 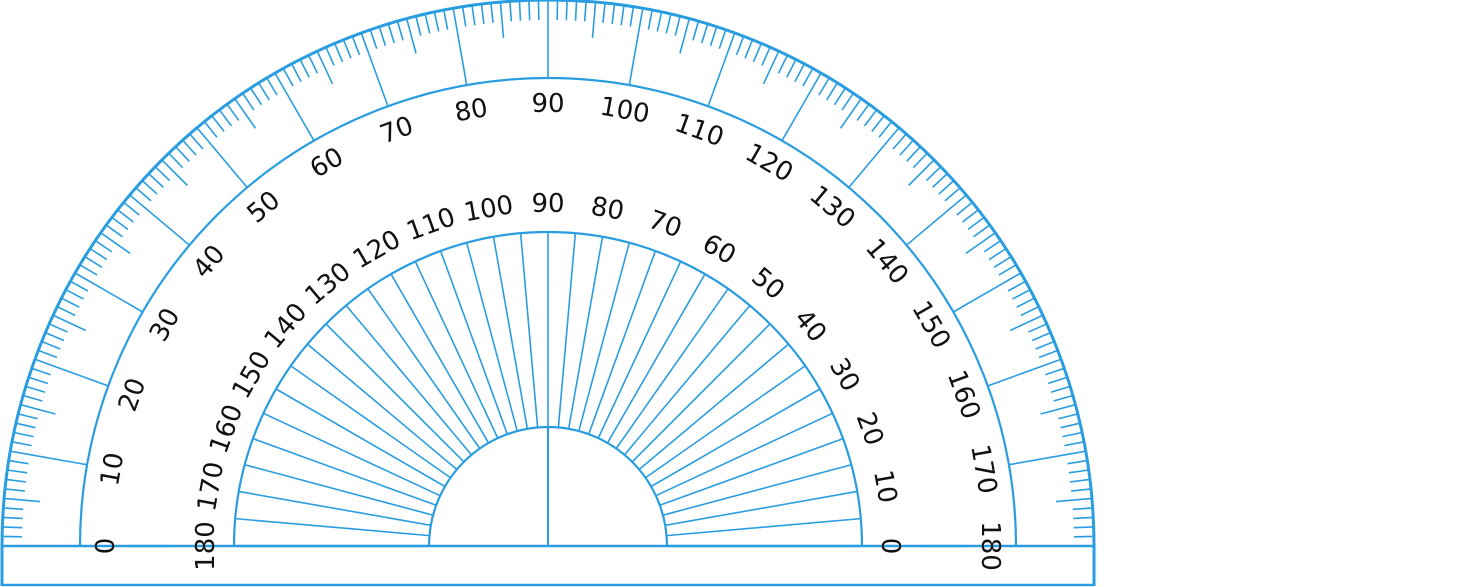 I want to click on outer-label-70: 70, so click(x=396, y=131).